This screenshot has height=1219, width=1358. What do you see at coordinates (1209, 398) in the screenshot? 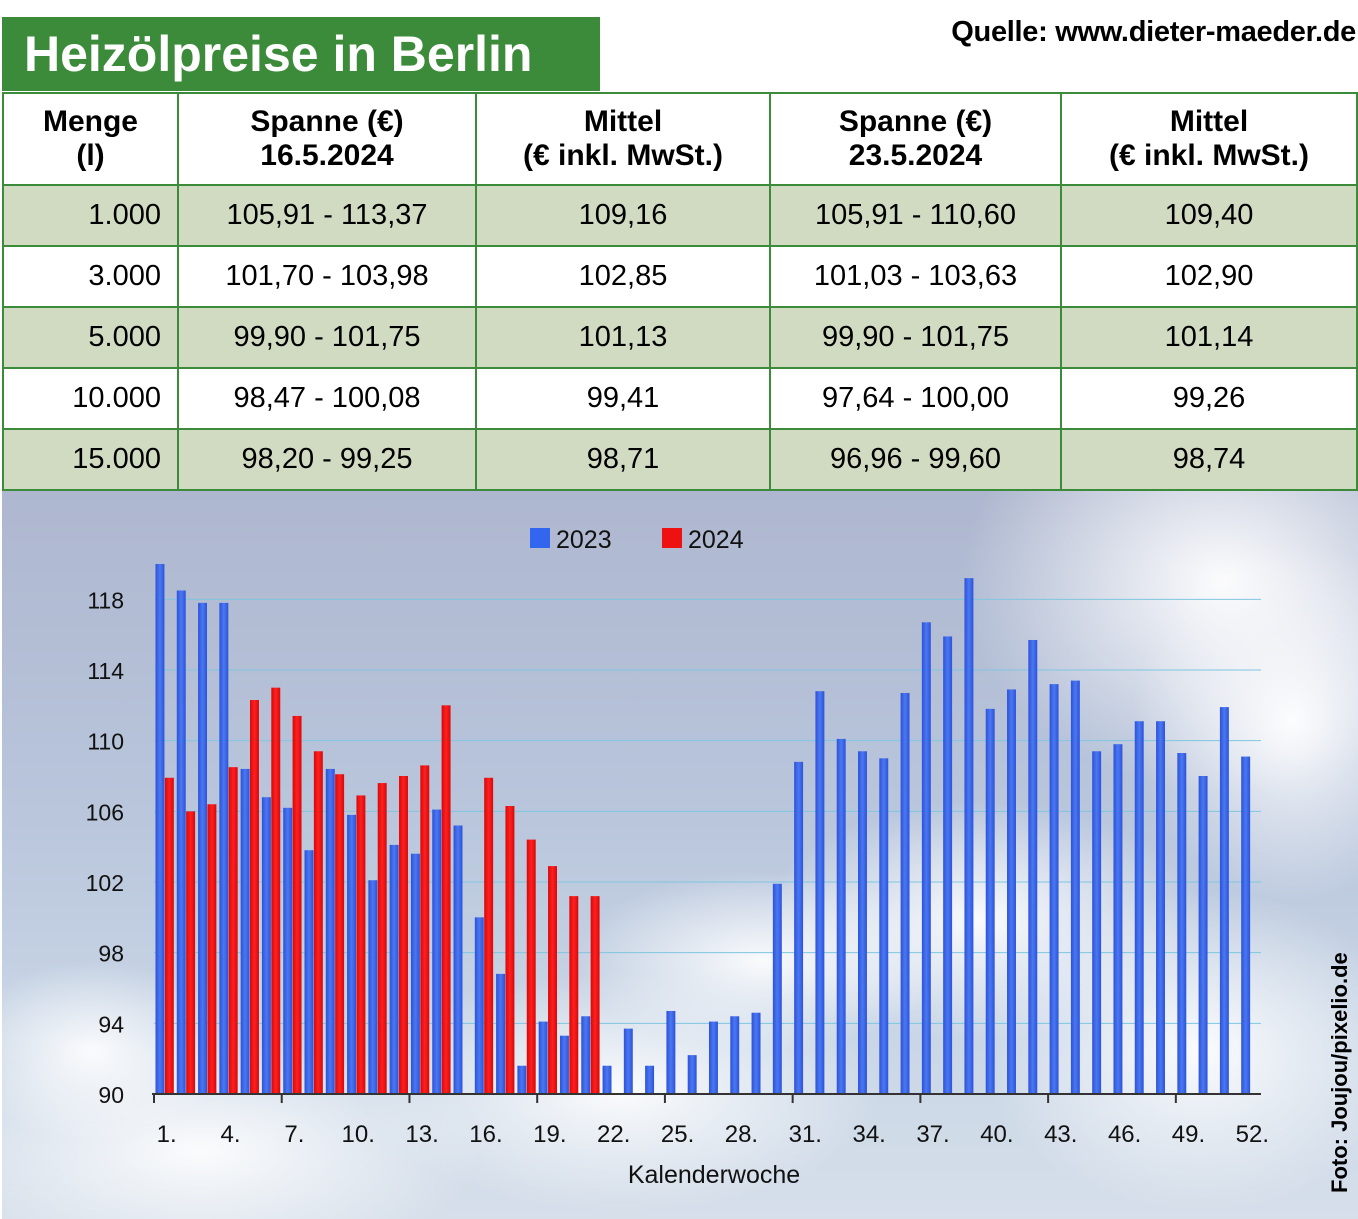
I see `table-cell: 99,26` at bounding box center [1209, 398].